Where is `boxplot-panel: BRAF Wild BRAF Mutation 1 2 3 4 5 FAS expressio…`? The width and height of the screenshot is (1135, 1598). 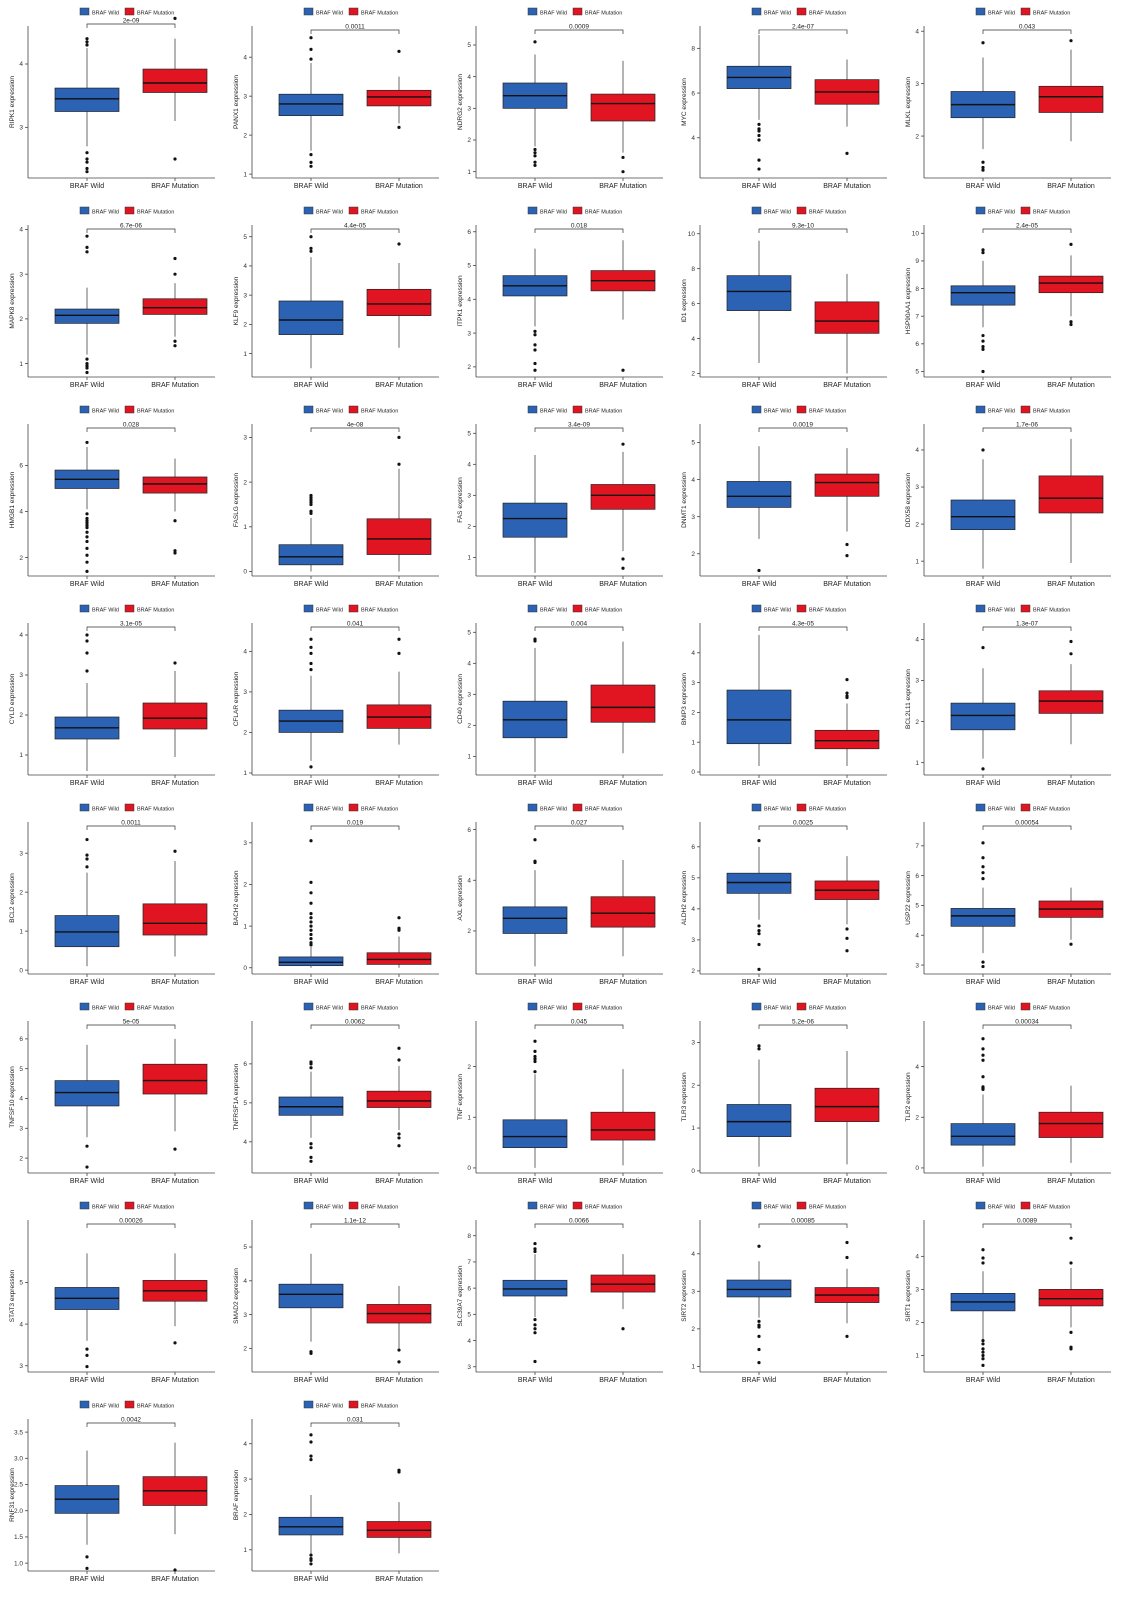 boxplot-panel: BRAF Wild BRAF Mutation 1 2 3 4 5 FAS expressio… is located at coordinates (560, 496).